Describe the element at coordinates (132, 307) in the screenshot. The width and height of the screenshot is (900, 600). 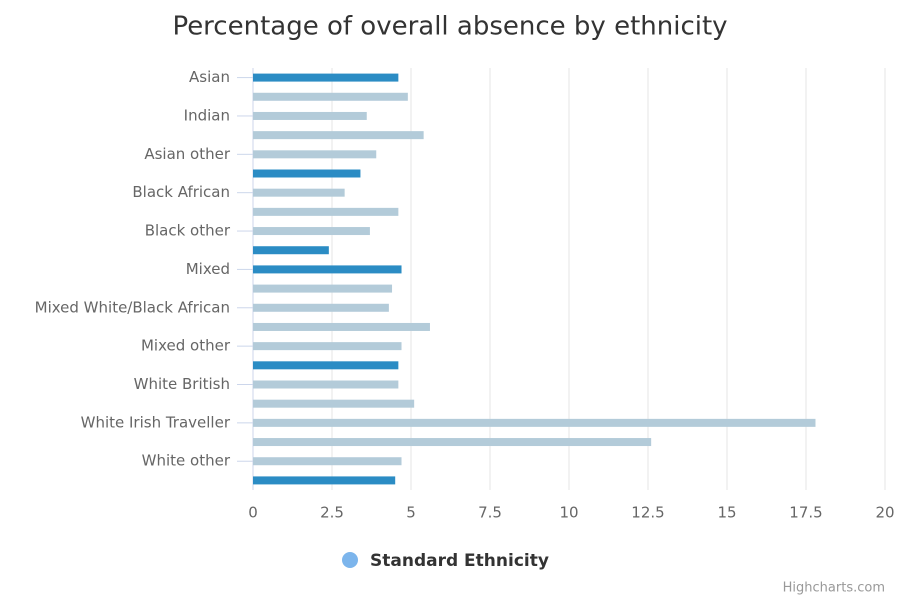
I see `y-tick-label: Mixed White/Black African` at that location.